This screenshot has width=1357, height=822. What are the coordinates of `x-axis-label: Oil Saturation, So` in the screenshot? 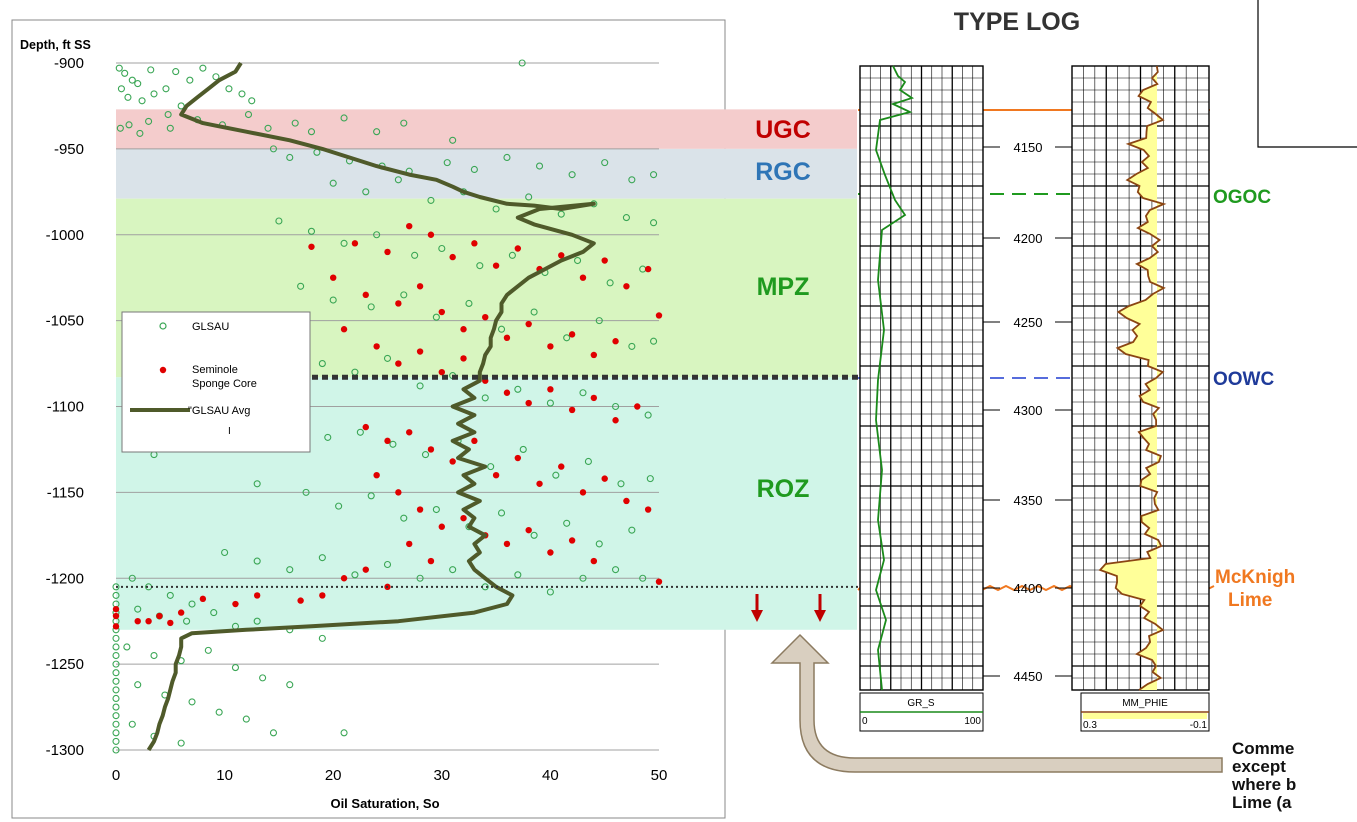 It's located at (384, 803).